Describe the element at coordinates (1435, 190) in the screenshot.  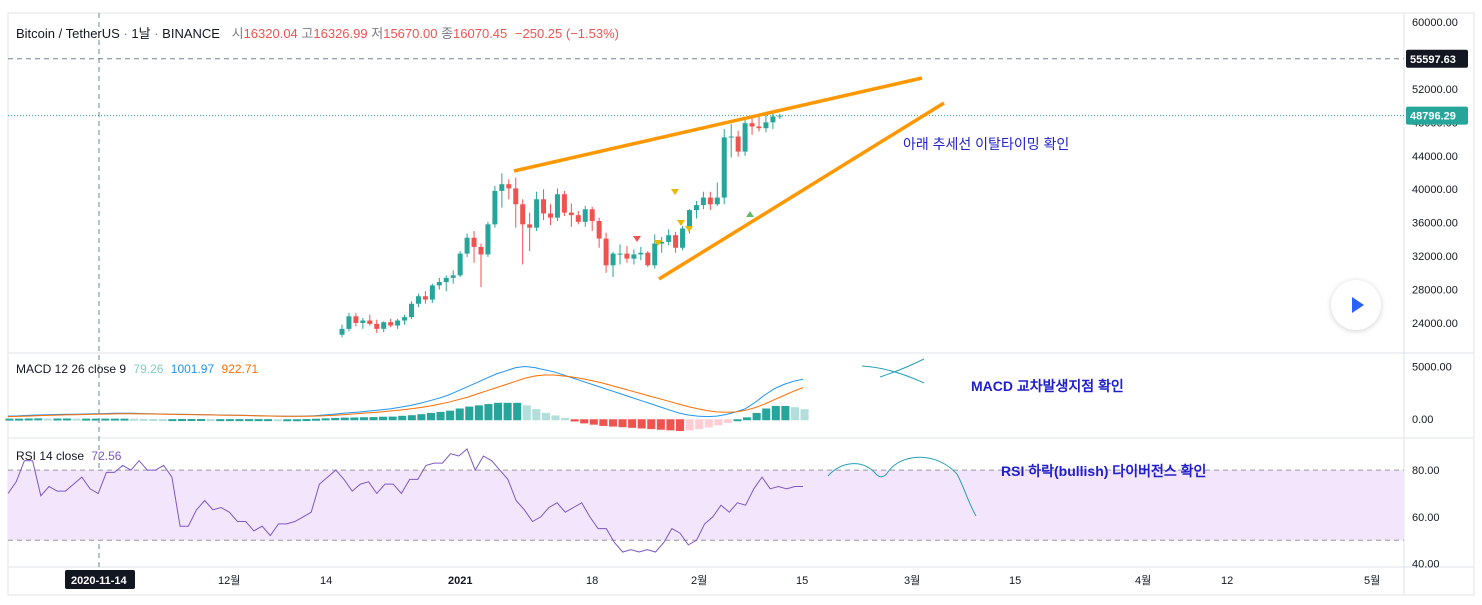
I see `price-tick-label: 40000.00` at that location.